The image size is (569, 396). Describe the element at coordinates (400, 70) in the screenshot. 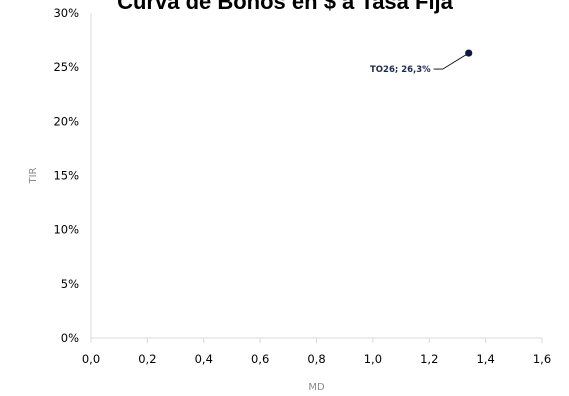

I see `data-point-label: TO26; 26,3%` at that location.